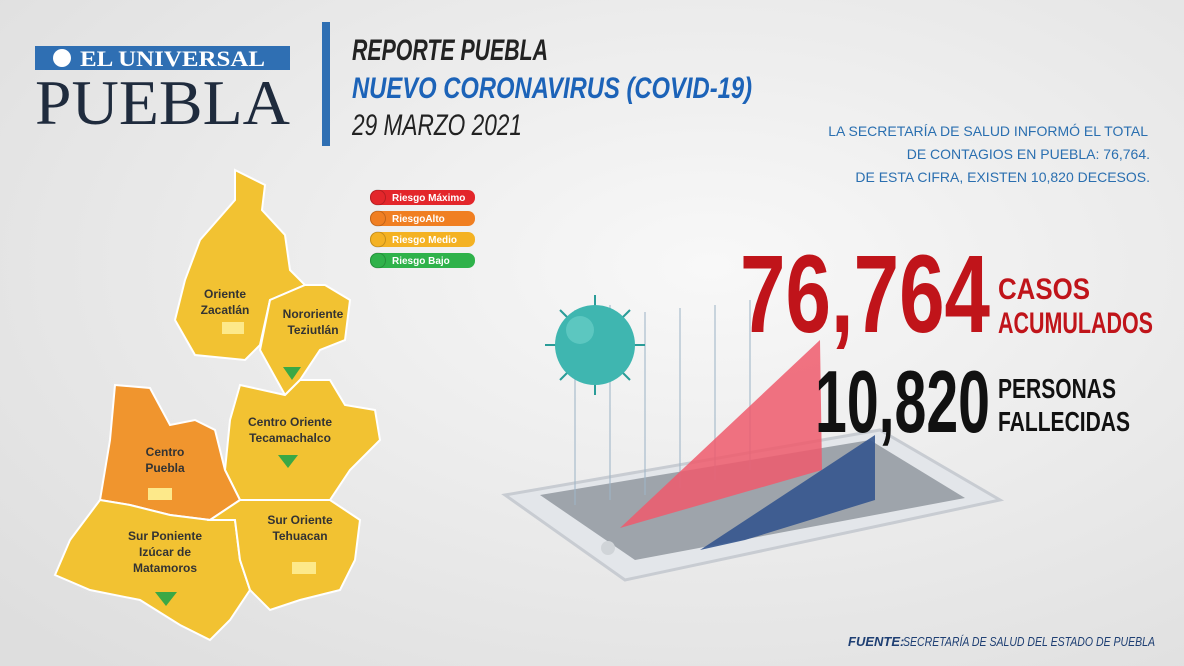  Describe the element at coordinates (299, 536) in the screenshot. I see `region-label: Tehuacan` at that location.